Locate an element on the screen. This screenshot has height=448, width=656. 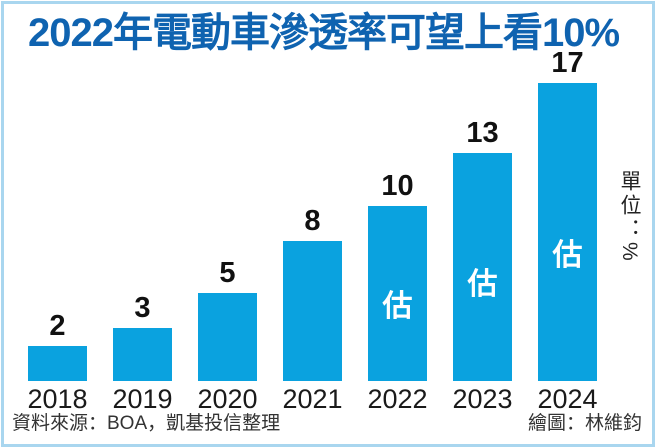
bar-value-label: 13 is located at coordinates (482, 133).